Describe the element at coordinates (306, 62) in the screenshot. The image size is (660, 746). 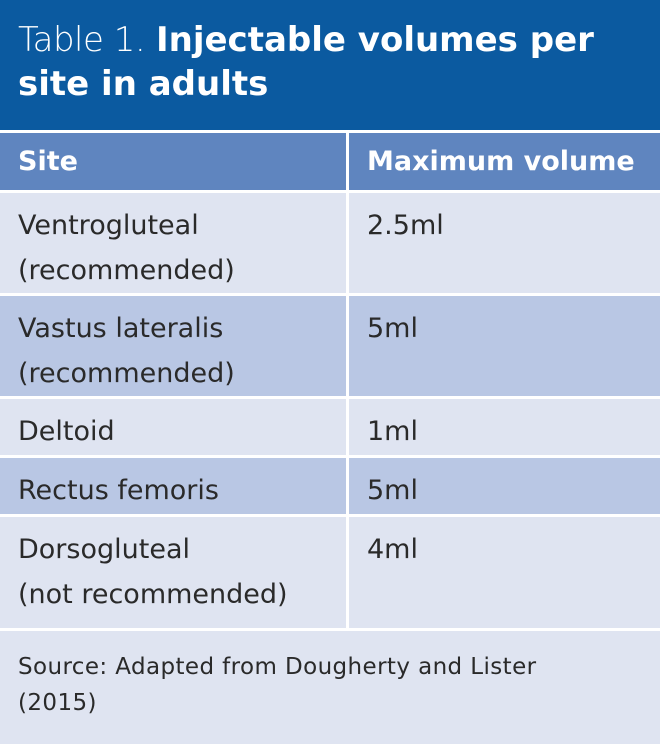
I see `table-title: Injectable volumes per site in adults` at that location.